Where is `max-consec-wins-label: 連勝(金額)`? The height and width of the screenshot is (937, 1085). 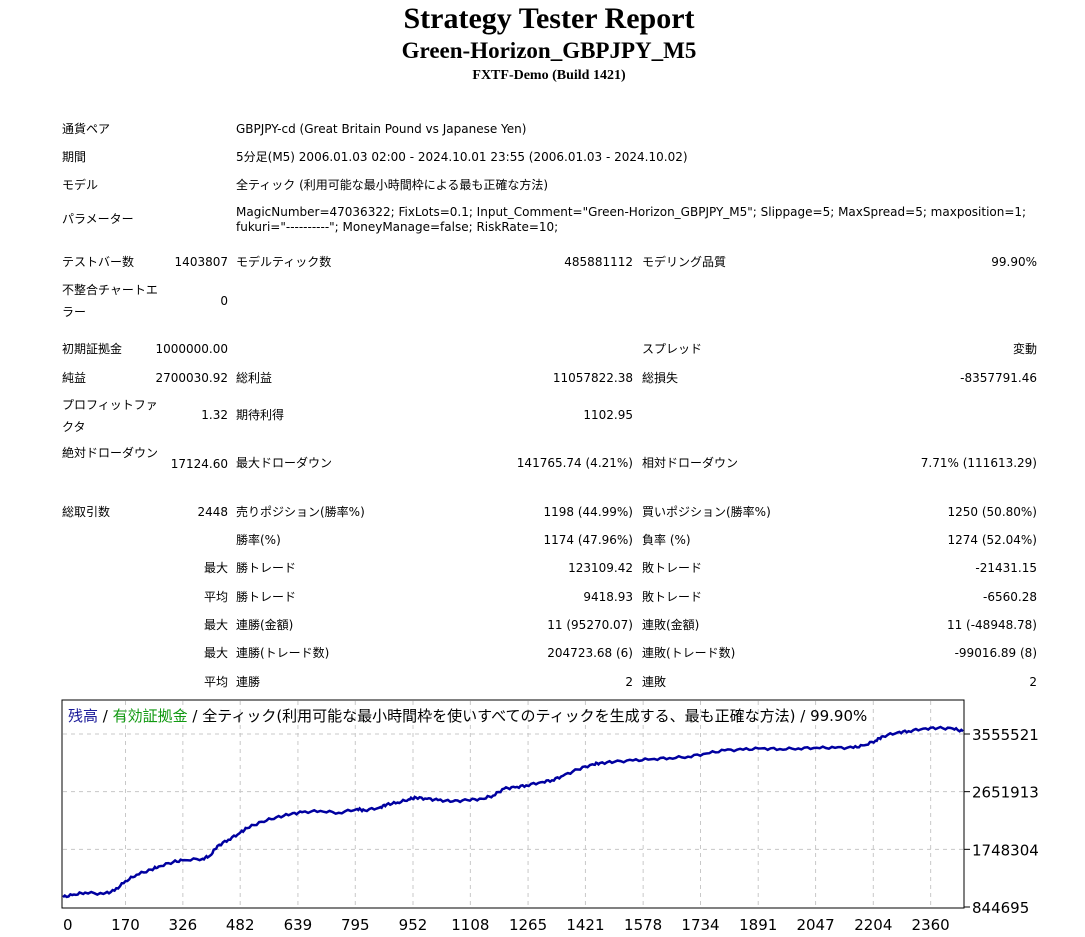
max-consec-wins-label: 連勝(金額) is located at coordinates (265, 625).